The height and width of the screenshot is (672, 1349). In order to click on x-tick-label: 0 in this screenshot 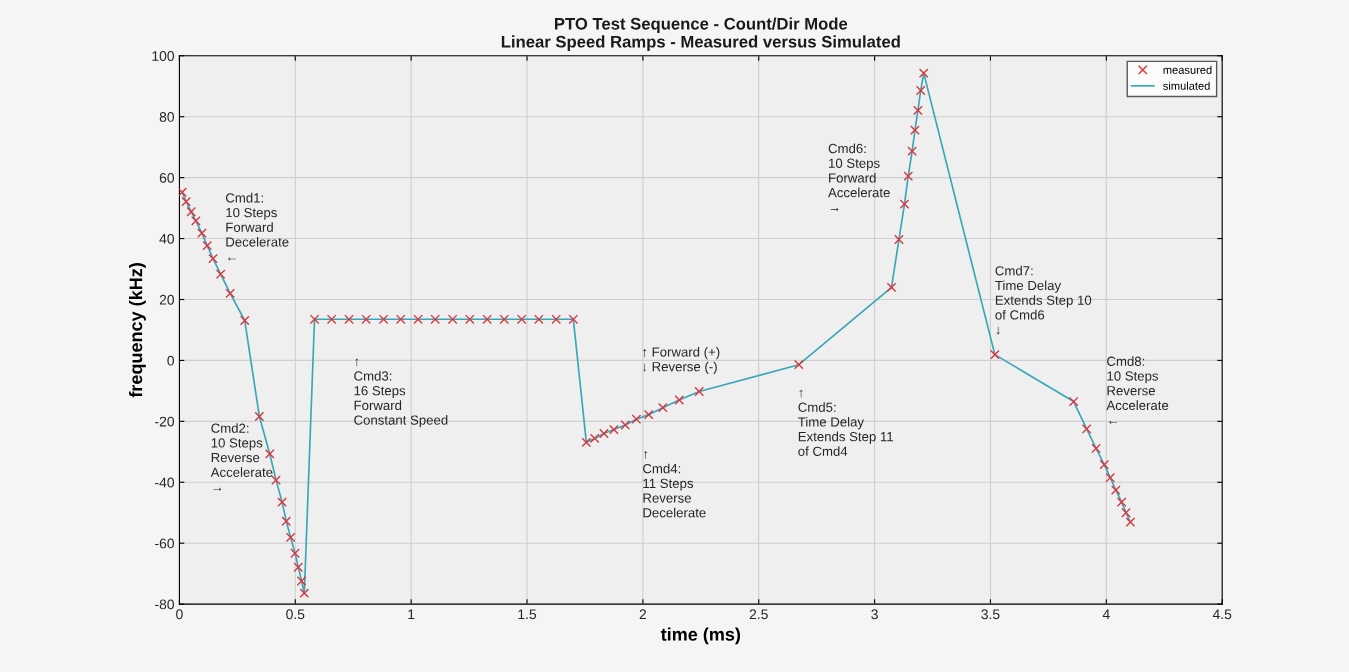, I will do `click(179, 614)`.